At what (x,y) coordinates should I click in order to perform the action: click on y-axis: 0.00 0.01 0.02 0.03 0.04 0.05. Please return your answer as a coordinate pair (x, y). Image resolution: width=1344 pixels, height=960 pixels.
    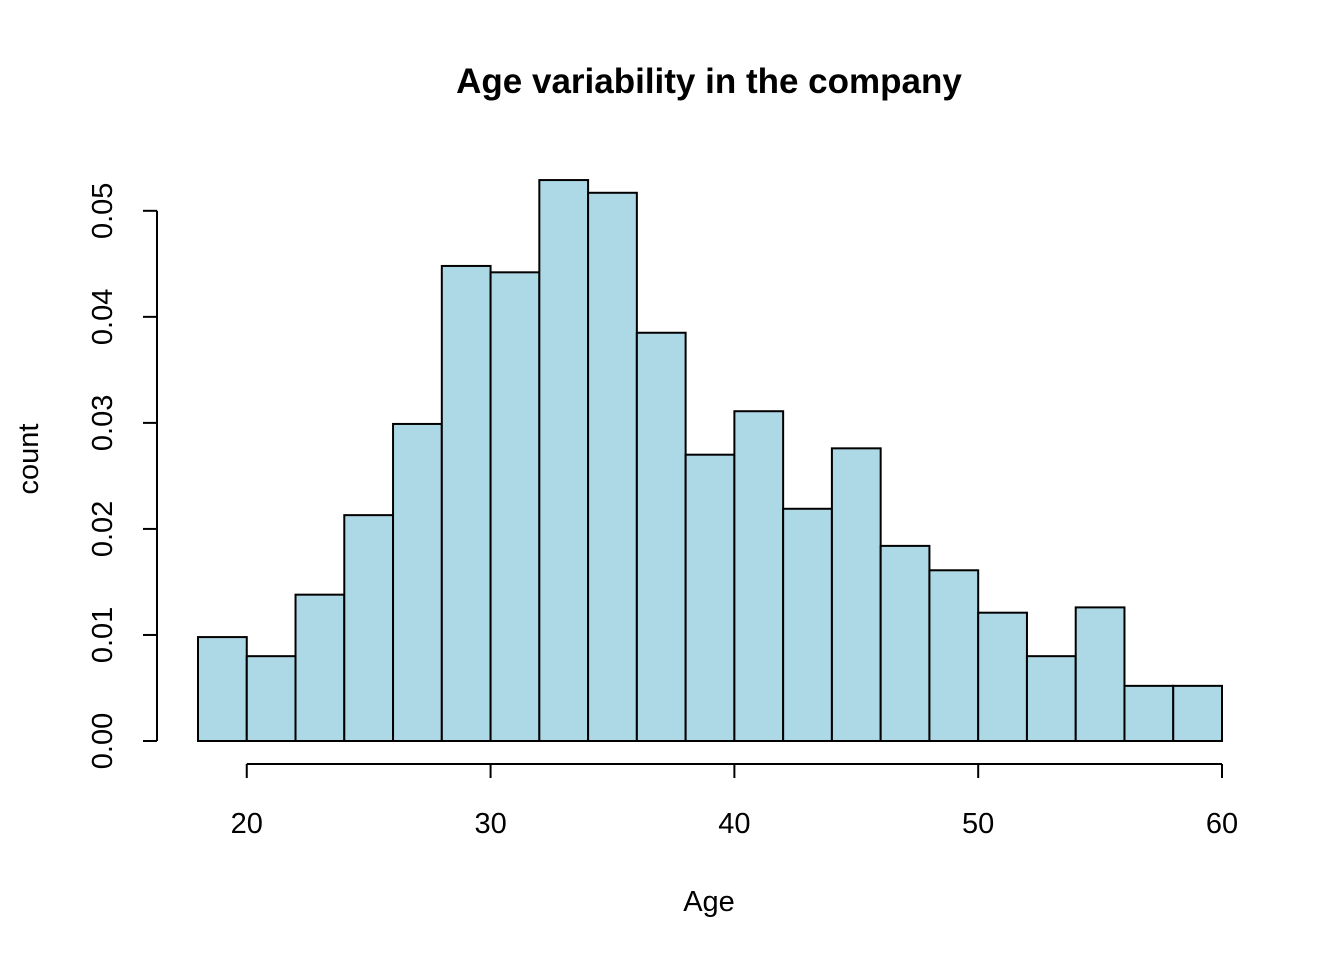
    Looking at the image, I should click on (122, 476).